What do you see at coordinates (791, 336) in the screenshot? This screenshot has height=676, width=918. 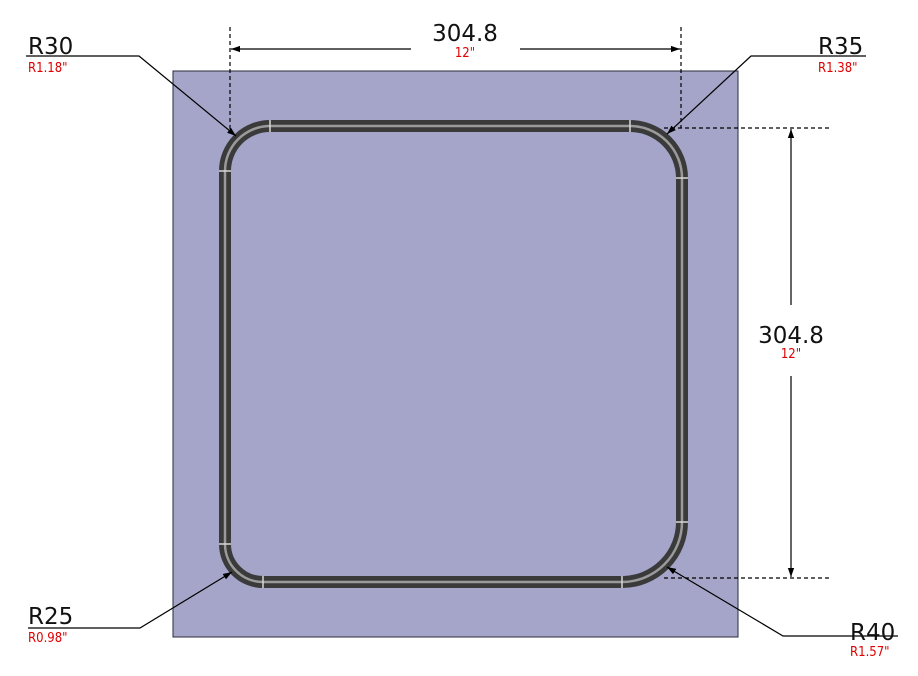 I see `height-value: 304.8` at bounding box center [791, 336].